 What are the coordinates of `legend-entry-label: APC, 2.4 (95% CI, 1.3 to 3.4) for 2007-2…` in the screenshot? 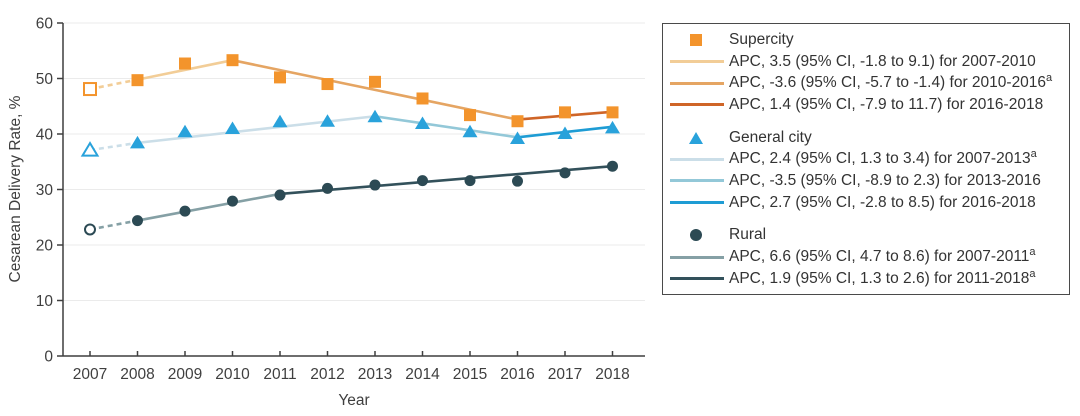 It's located at (883, 158).